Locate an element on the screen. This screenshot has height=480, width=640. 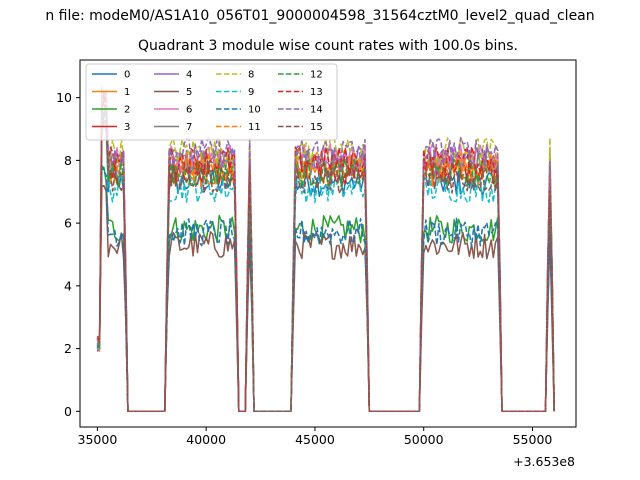
legend-box is located at coordinates (211, 102).